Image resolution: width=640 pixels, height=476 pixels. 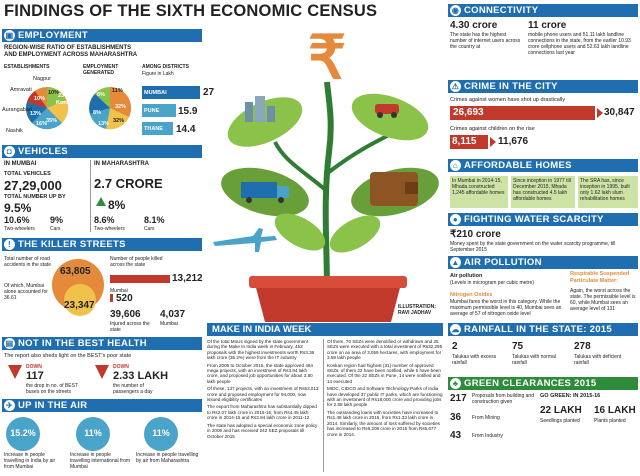 What do you see at coordinates (456, 435) in the screenshot?
I see `green-value-3: 43` at bounding box center [456, 435].